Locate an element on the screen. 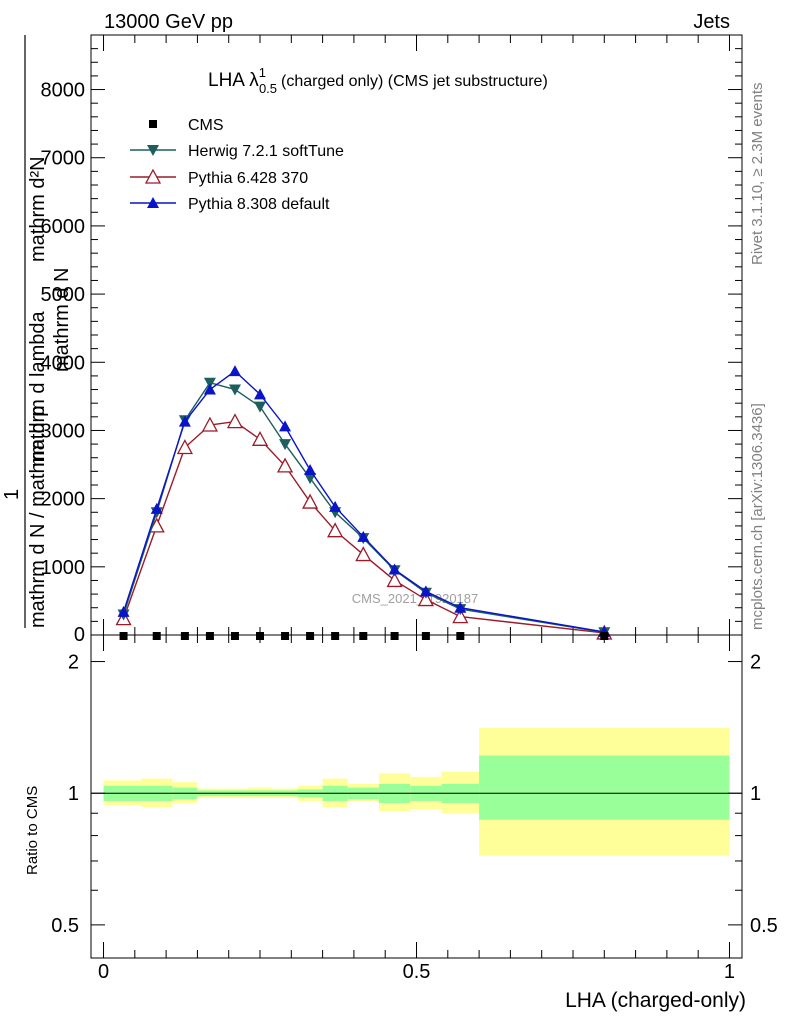 This screenshot has width=786, height=1024. ylabel-mid: mathrm d N is located at coordinates (62, 320).